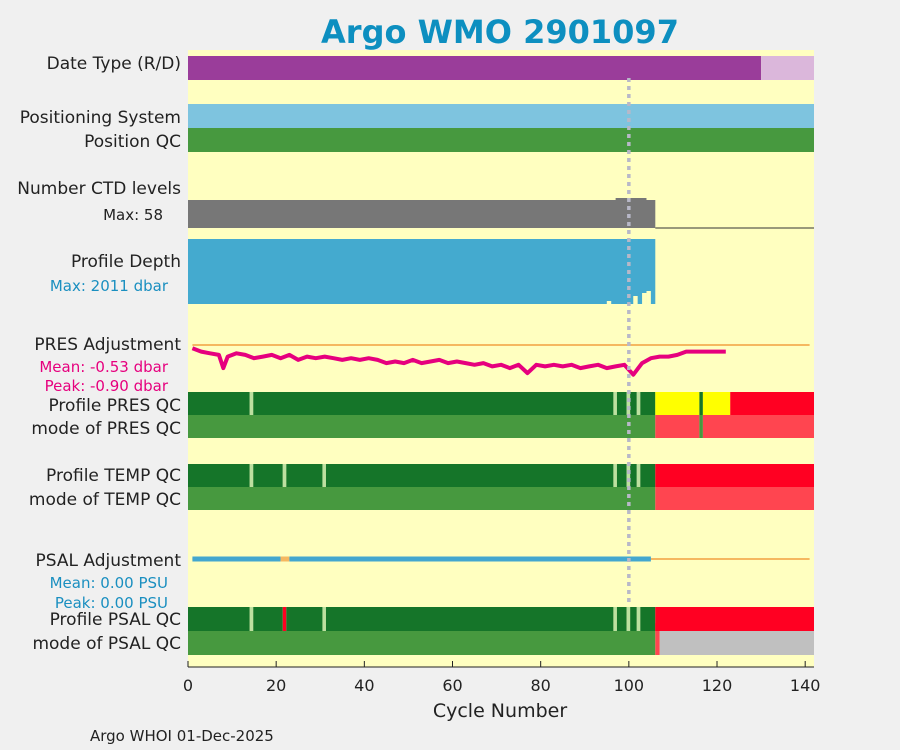 The width and height of the screenshot is (900, 750). I want to click on label-pres-adjustment: PRES Adjustment, so click(107, 345).